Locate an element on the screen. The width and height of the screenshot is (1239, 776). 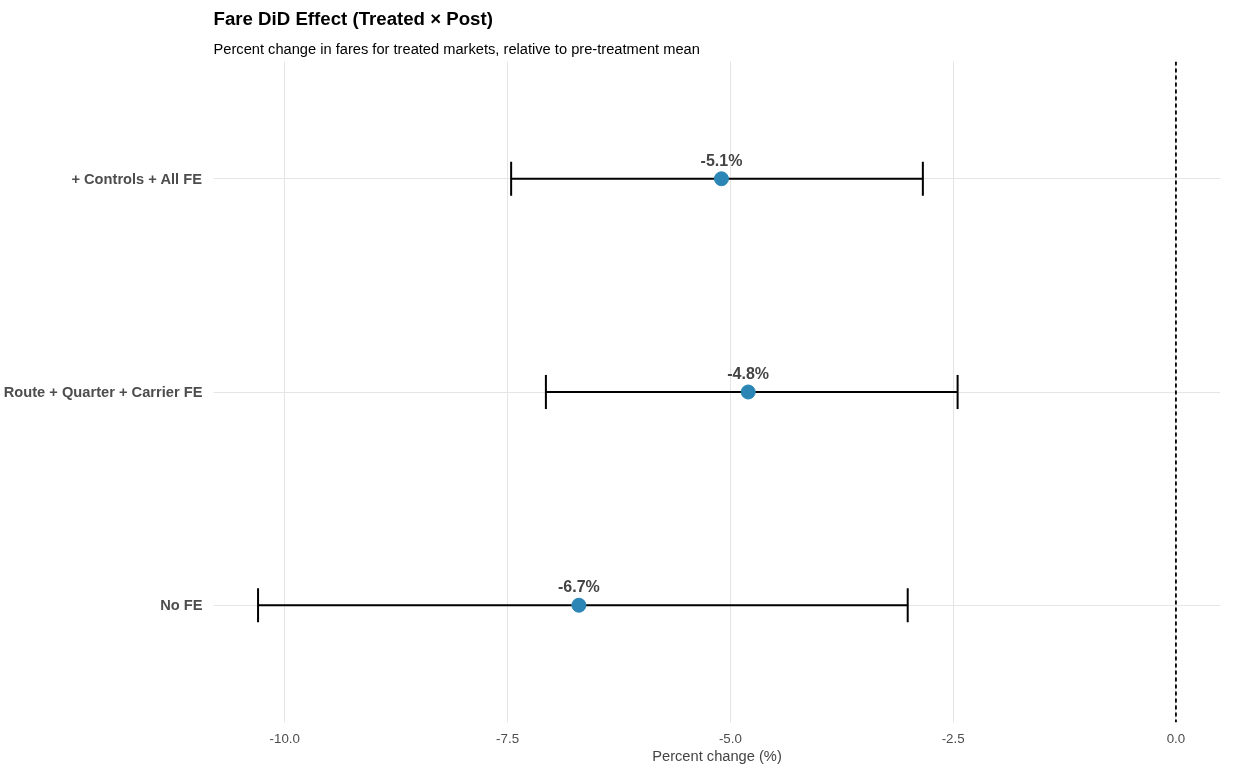
x-tick-label: -2.5 is located at coordinates (953, 738).